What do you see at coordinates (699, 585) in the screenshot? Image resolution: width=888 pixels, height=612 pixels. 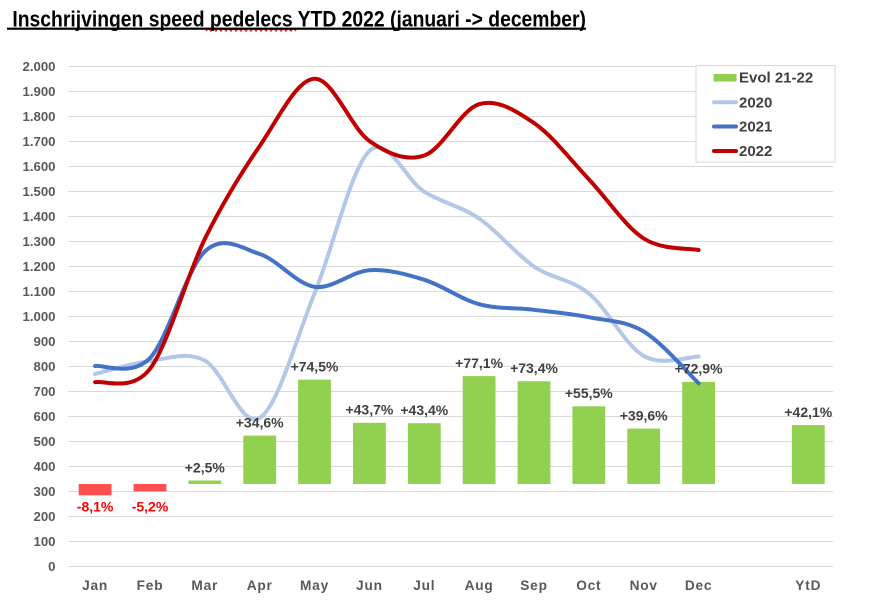 I see `svg-text: Dec` at bounding box center [699, 585].